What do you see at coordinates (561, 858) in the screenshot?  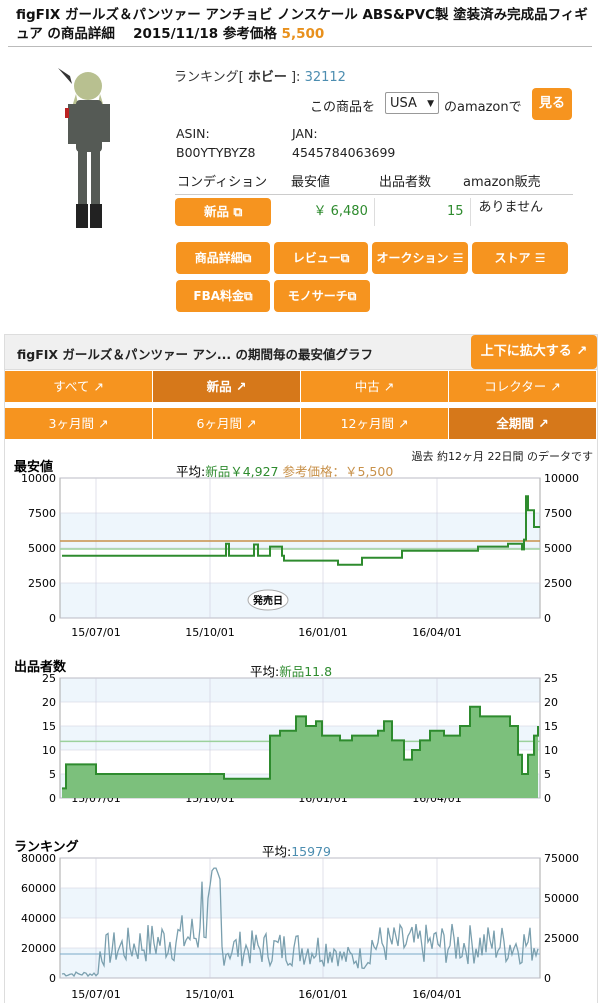 I see `y2-tick-label: 75000` at bounding box center [561, 858].